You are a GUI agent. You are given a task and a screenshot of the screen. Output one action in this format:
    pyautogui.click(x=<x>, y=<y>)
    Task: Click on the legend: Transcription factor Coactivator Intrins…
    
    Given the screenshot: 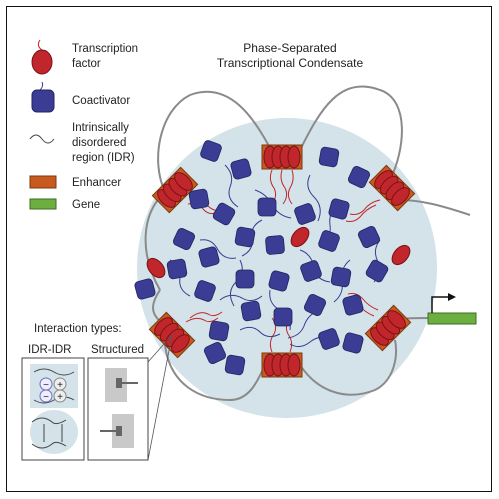 What is the action you would take?
    pyautogui.click(x=83, y=125)
    